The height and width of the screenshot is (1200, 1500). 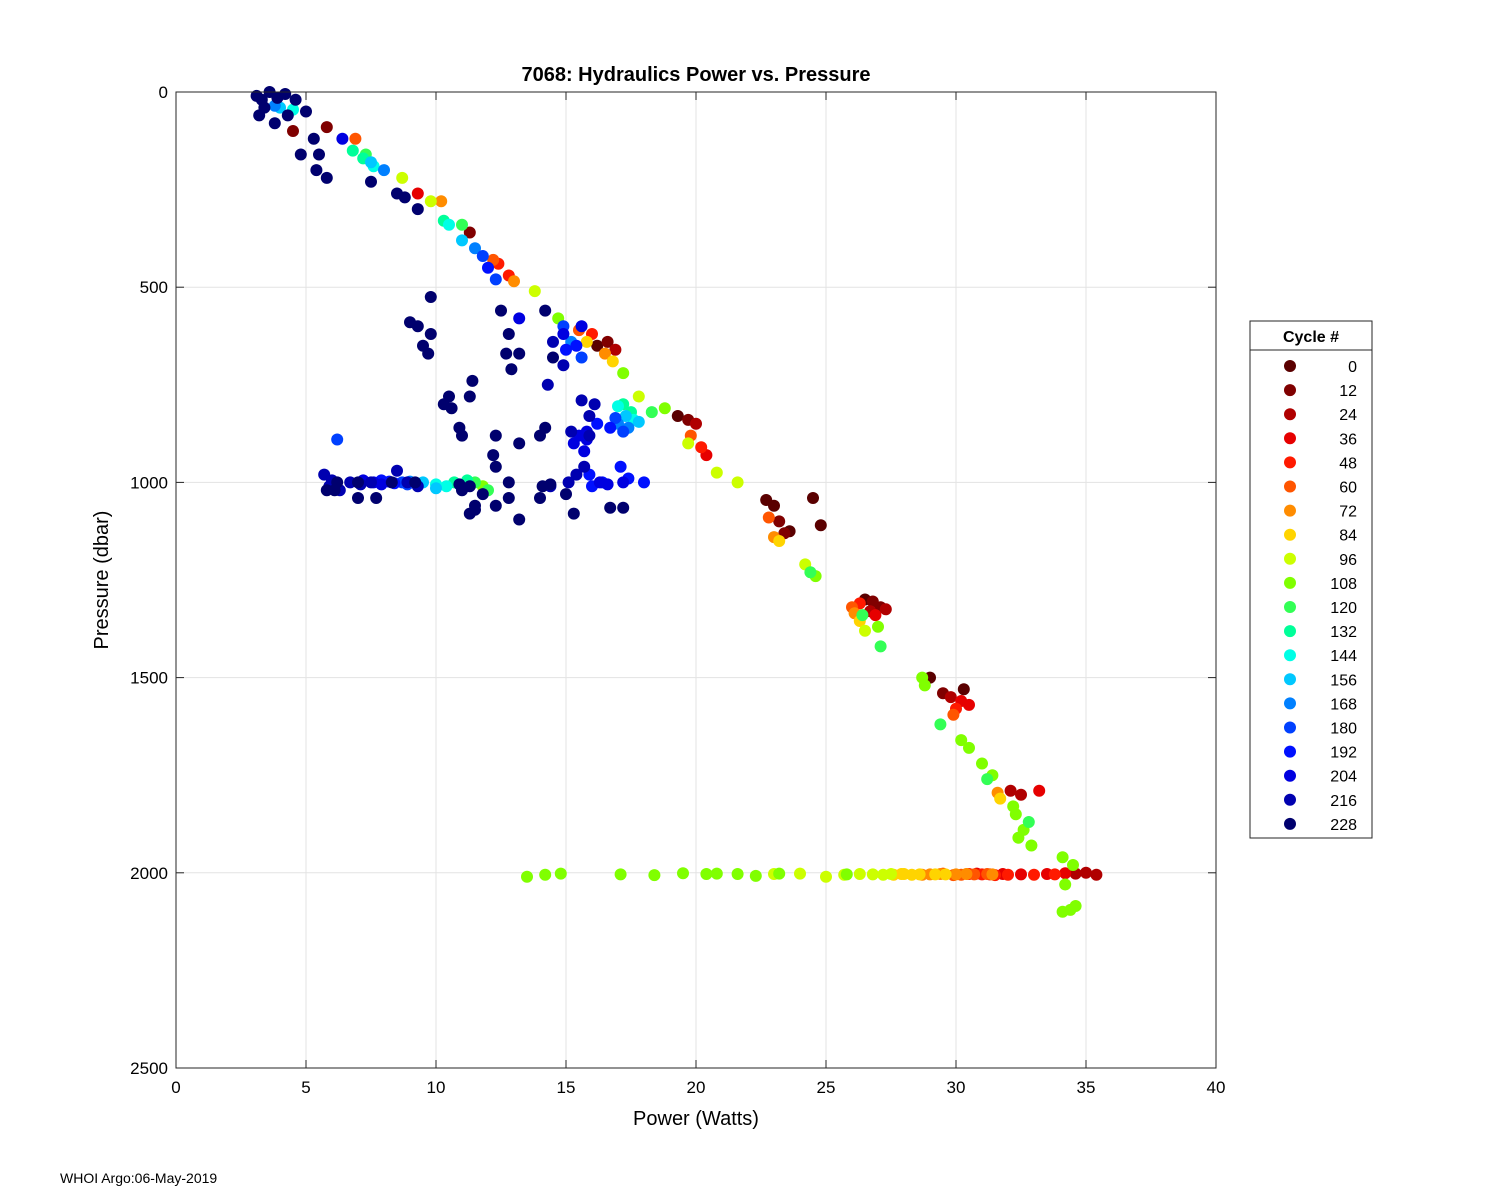 What do you see at coordinates (695, 75) in the screenshot?
I see `chart-title: 7068: Hydraulics Power vs. Pressure` at bounding box center [695, 75].